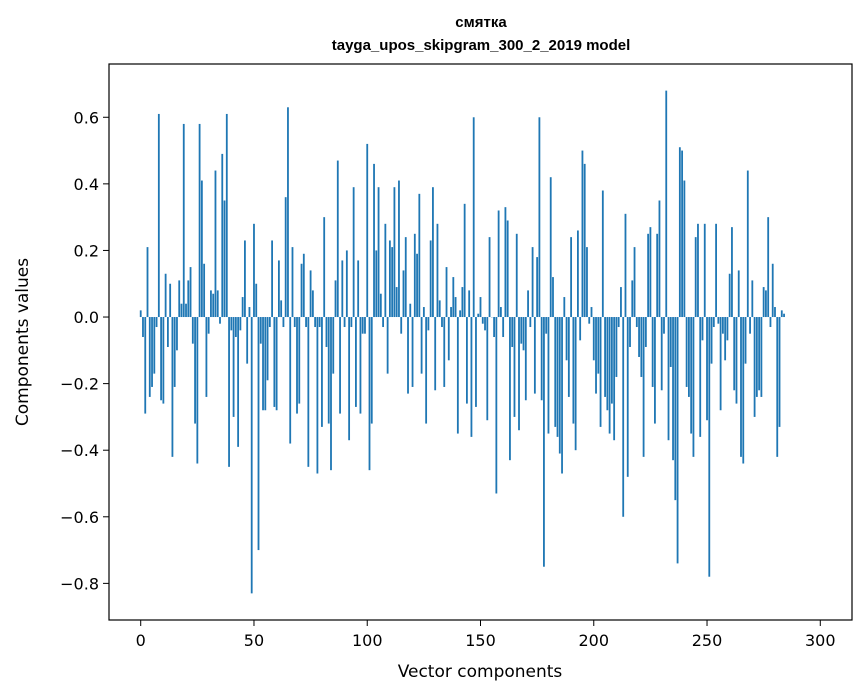 Image resolution: width=867 pixels, height=696 pixels. Describe the element at coordinates (141, 640) in the screenshot. I see `x-tick-label: 0` at that location.